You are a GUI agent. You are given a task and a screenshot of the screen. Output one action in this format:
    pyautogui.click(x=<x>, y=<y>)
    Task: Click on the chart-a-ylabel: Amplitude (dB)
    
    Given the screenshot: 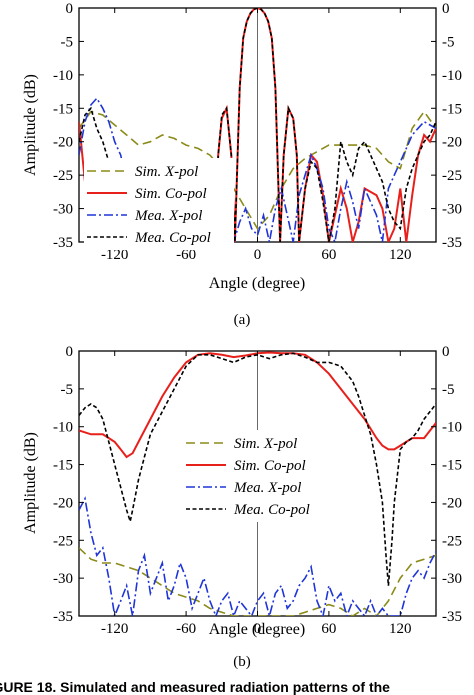 What is the action you would take?
    pyautogui.click(x=30, y=125)
    